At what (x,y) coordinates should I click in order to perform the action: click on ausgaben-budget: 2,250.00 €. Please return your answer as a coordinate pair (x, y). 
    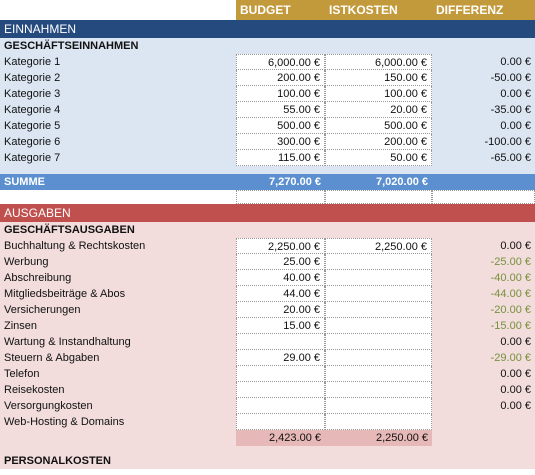
    Looking at the image, I should click on (280, 246).